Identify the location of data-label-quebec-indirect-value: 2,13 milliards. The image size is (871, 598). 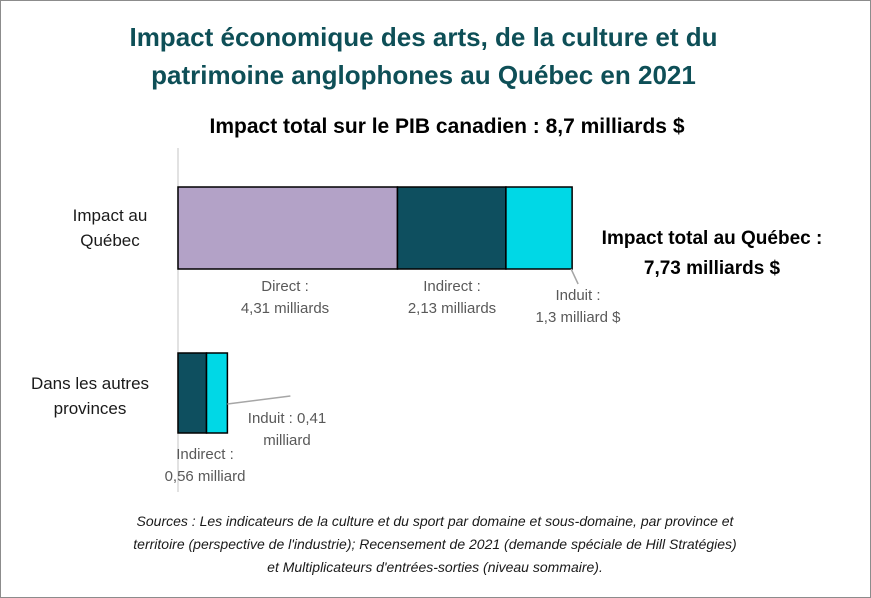
(452, 308).